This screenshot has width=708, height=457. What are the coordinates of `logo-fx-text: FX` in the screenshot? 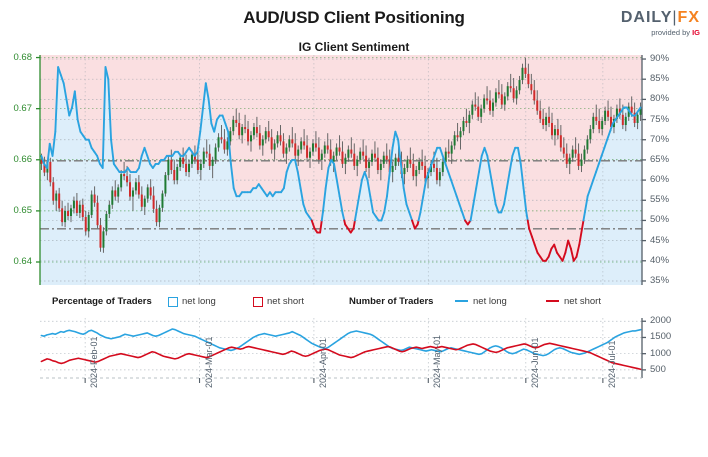 It's located at (688, 17).